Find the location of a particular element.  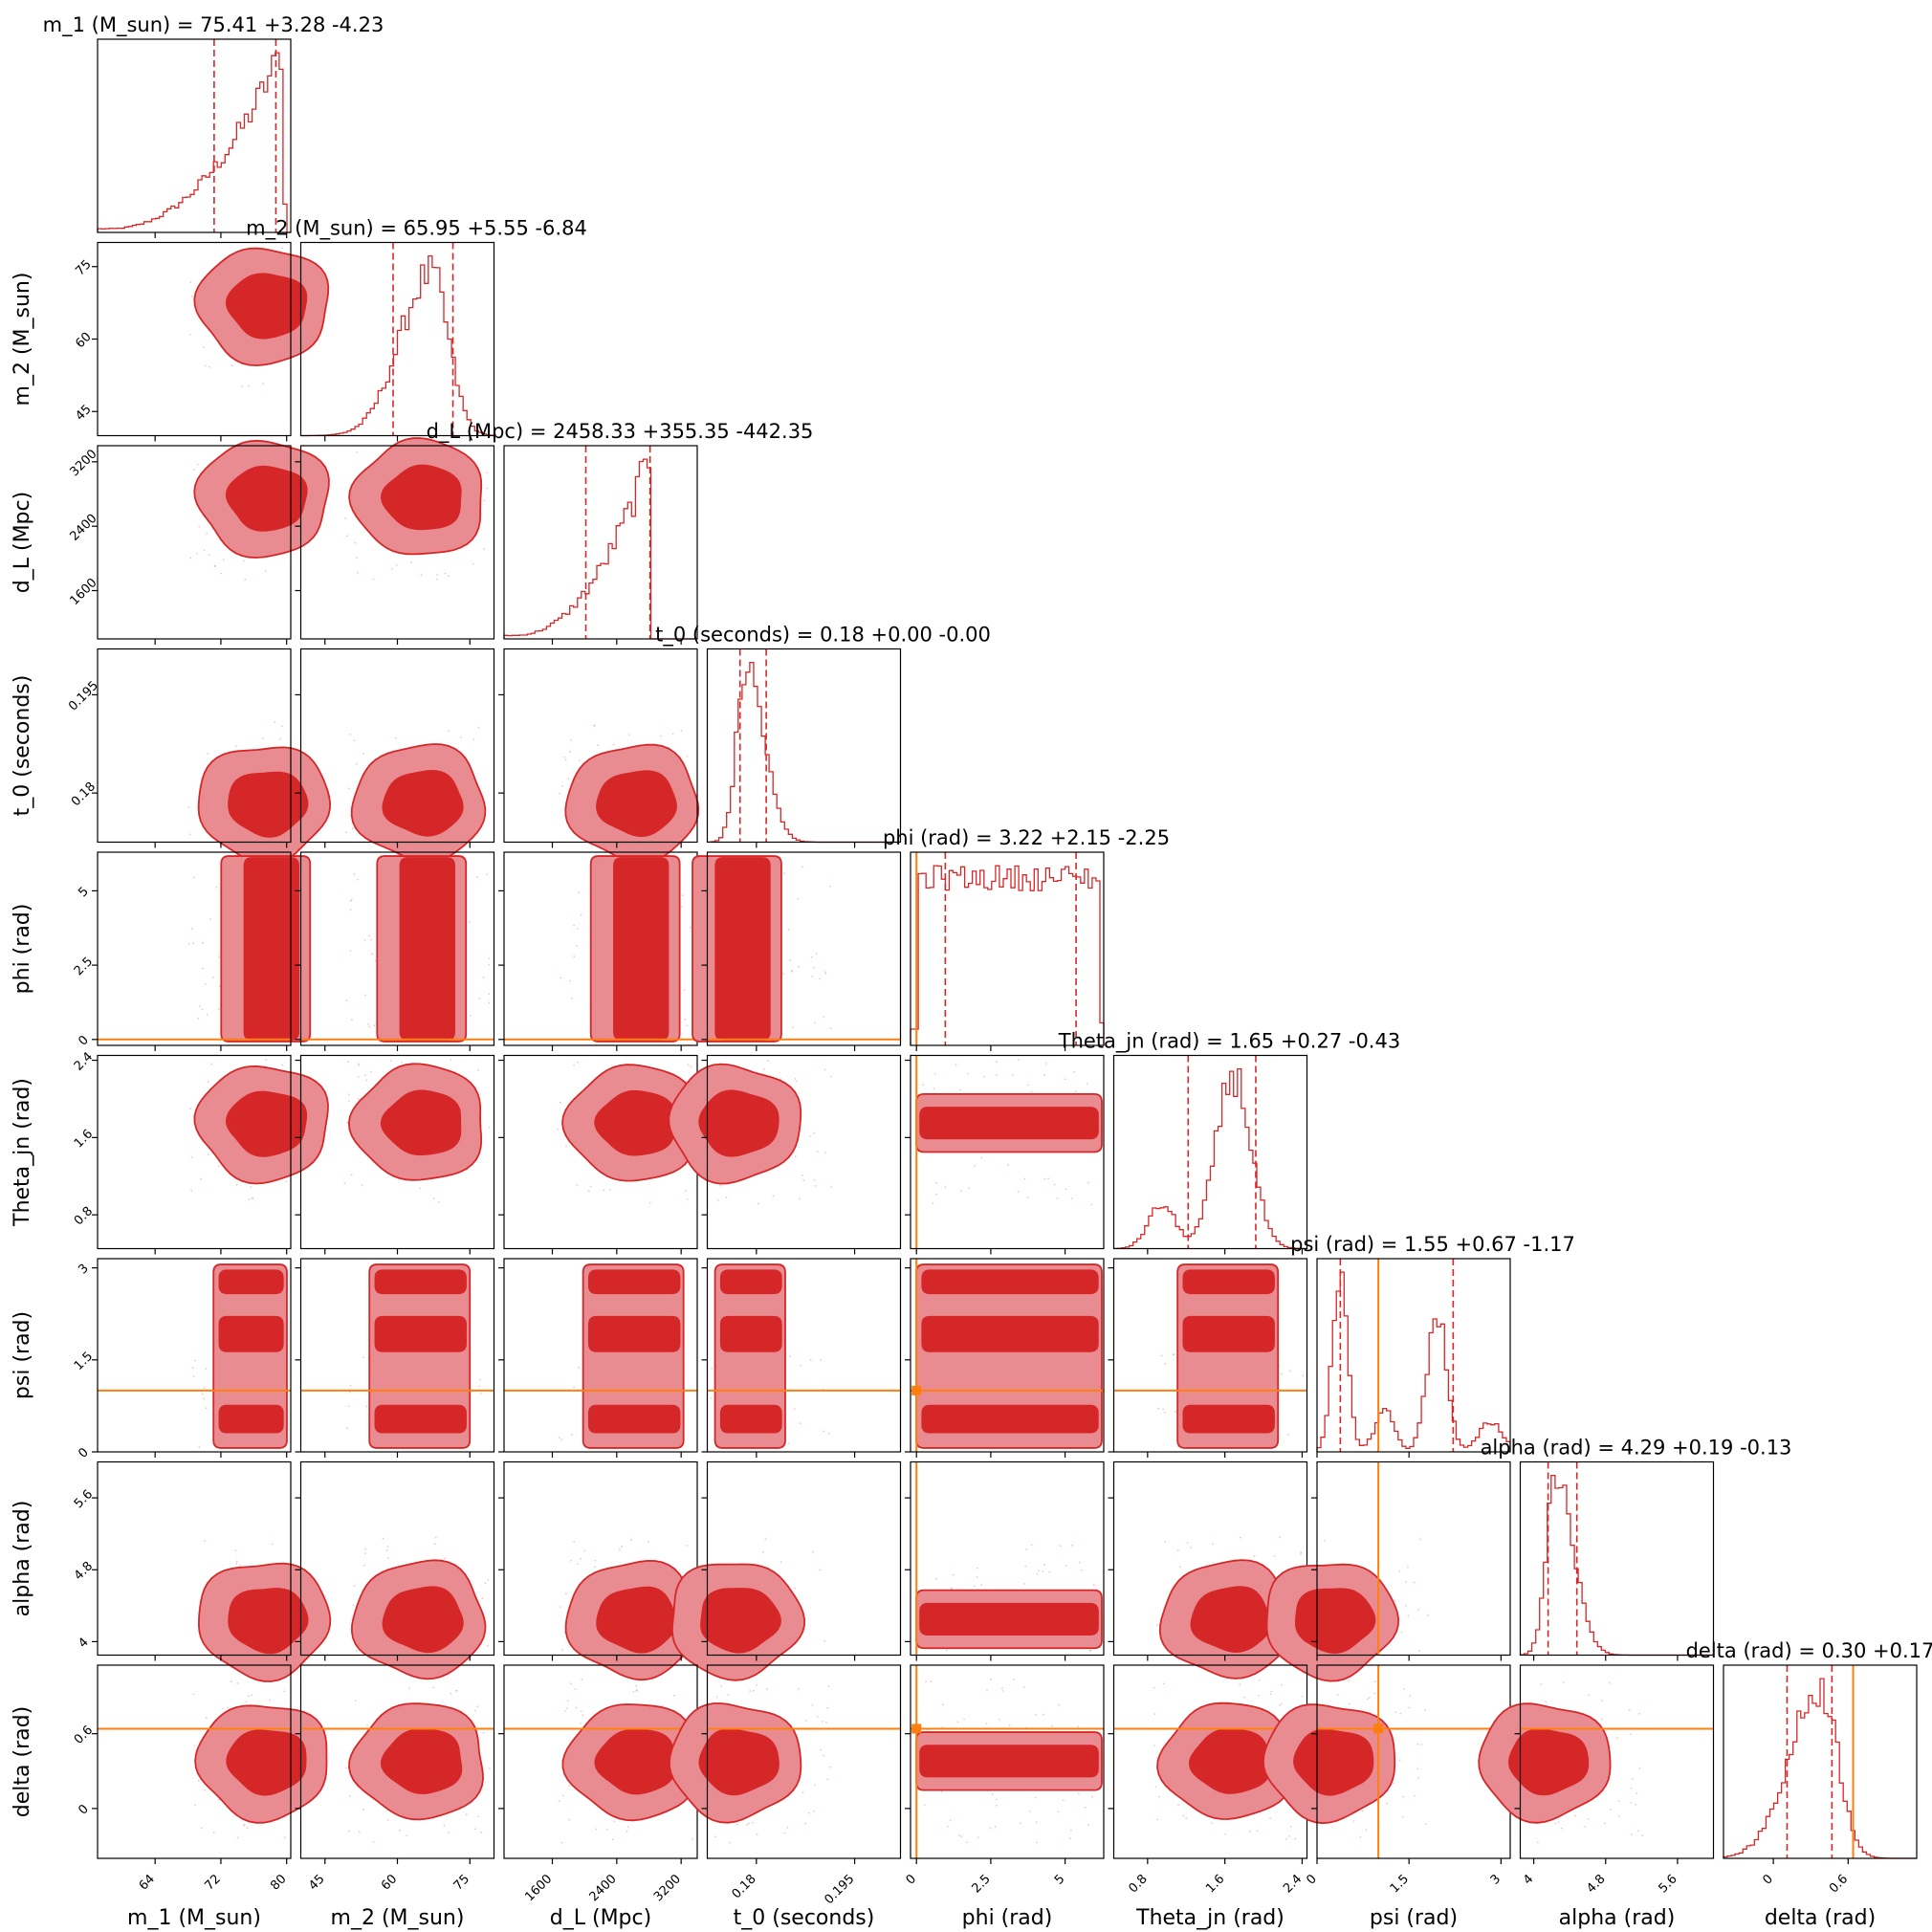

title-psi: psi (rad) = 1.55 +0.67 -1.17 is located at coordinates (1432, 1244).